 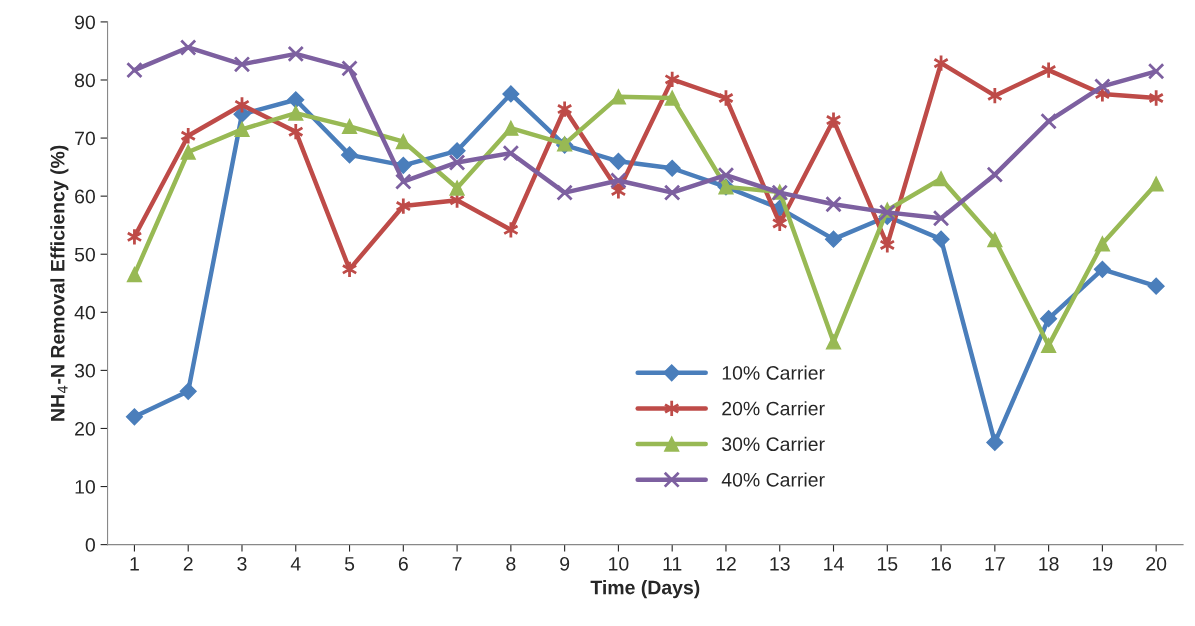 I want to click on x-tick-label: 11, so click(x=672, y=564).